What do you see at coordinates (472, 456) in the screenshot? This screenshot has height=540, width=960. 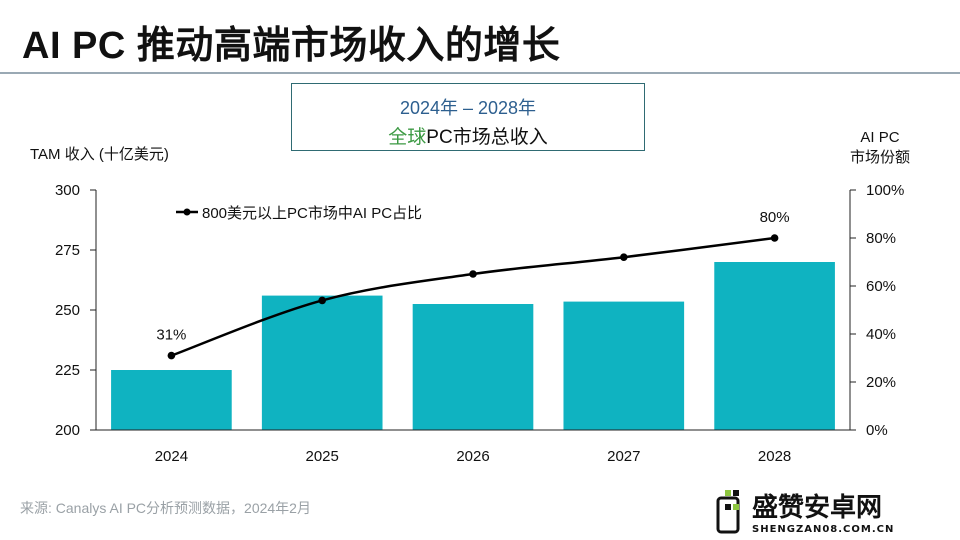 I see `x-tick-label: 2026` at bounding box center [472, 456].